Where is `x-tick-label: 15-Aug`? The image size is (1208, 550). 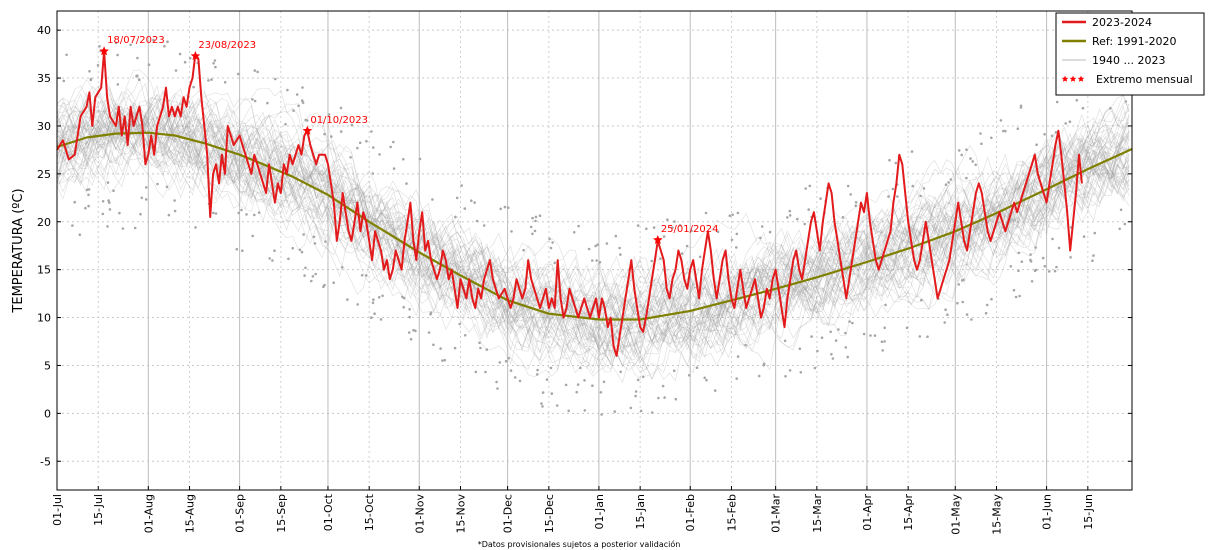 x-tick-label: 15-Aug is located at coordinates (190, 513).